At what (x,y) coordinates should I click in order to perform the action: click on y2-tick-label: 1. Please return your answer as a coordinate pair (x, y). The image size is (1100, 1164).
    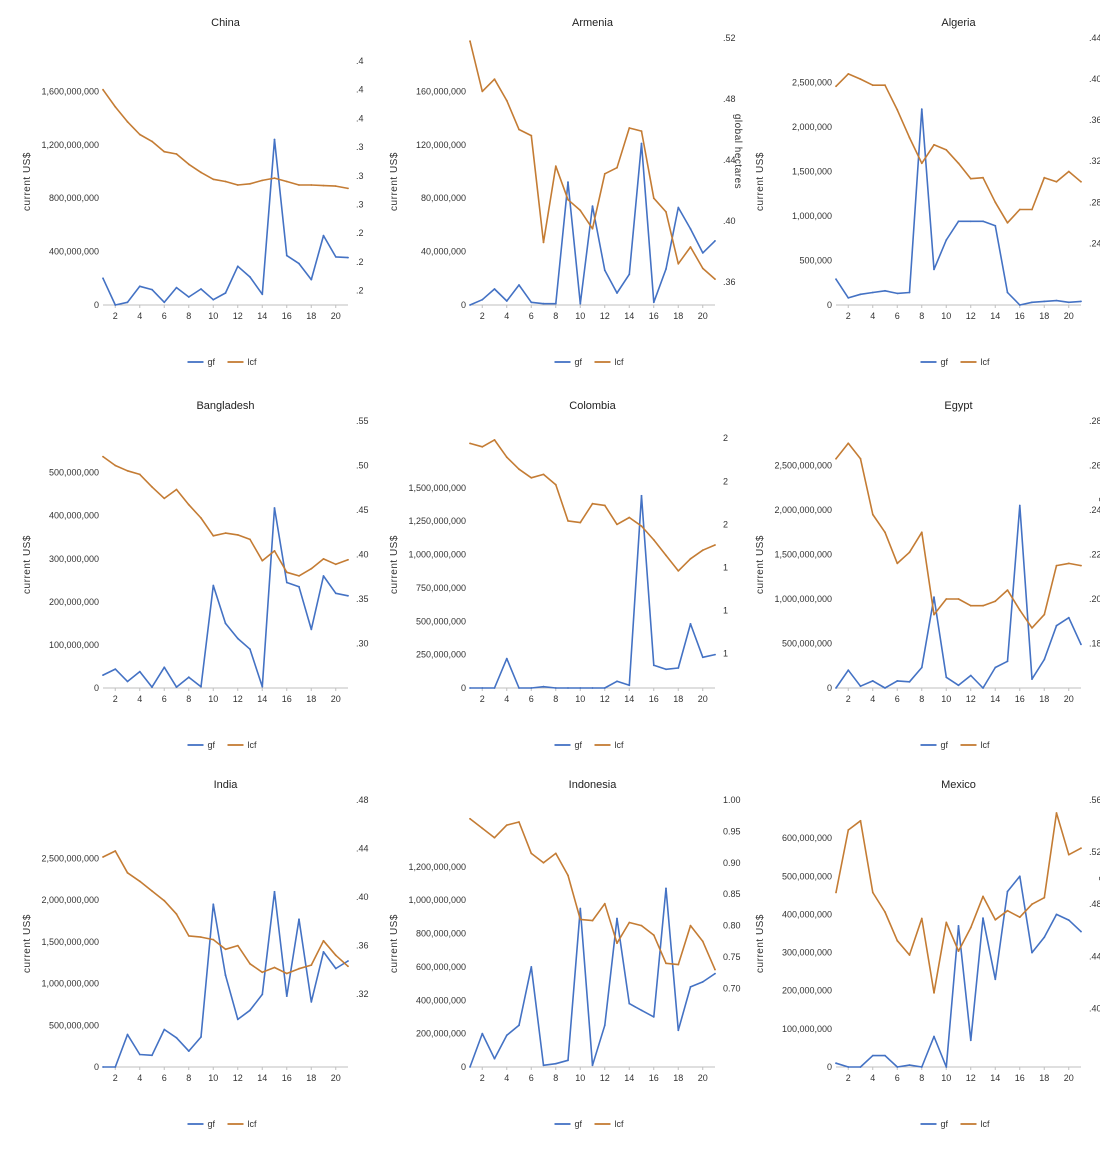
    Looking at the image, I should click on (725, 654).